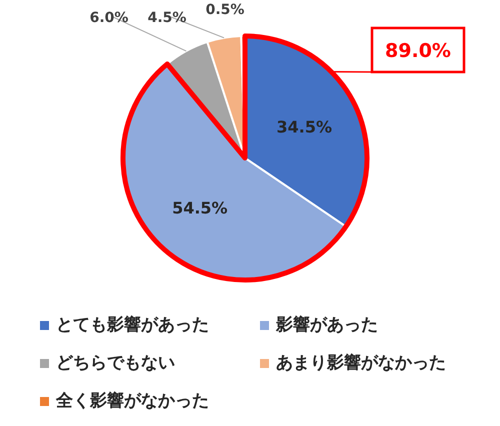 This screenshot has height=426, width=500. What do you see at coordinates (418, 51) in the screenshot?
I see `text: 89.0%` at bounding box center [418, 51].